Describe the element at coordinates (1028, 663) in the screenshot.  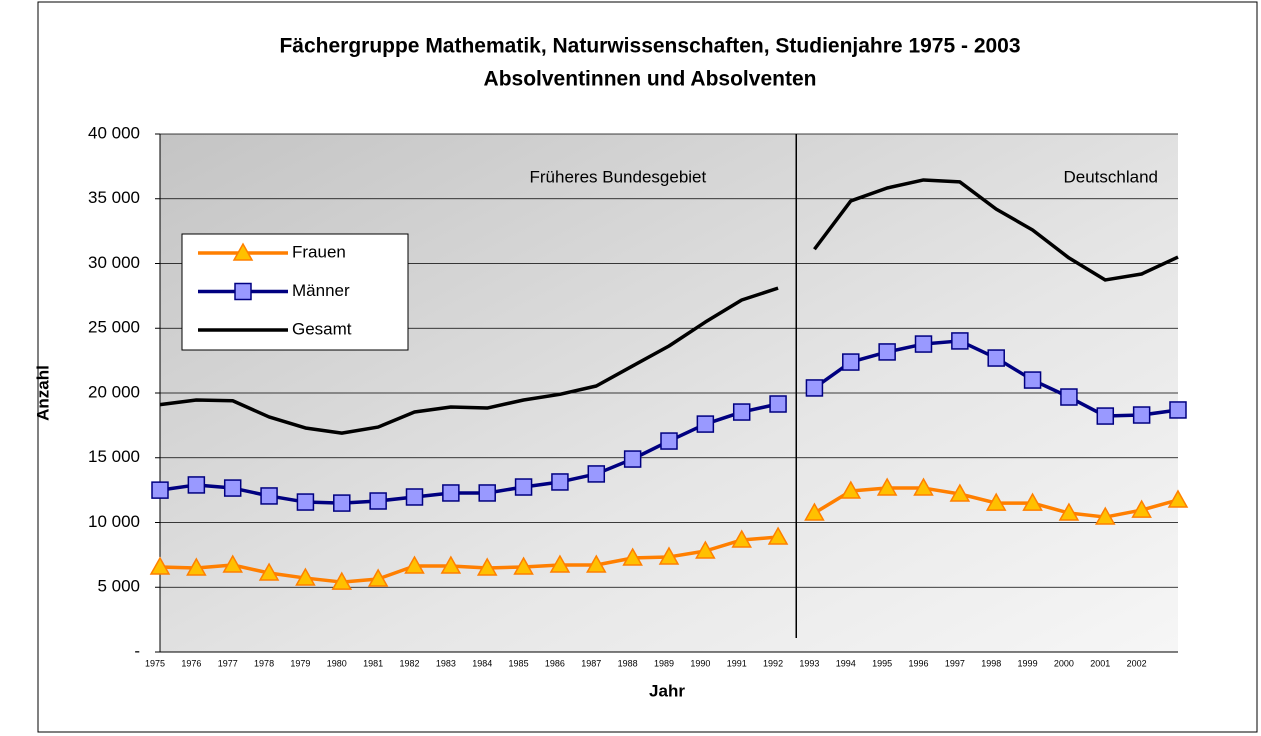
I see `x-tick-label: 1999` at that location.